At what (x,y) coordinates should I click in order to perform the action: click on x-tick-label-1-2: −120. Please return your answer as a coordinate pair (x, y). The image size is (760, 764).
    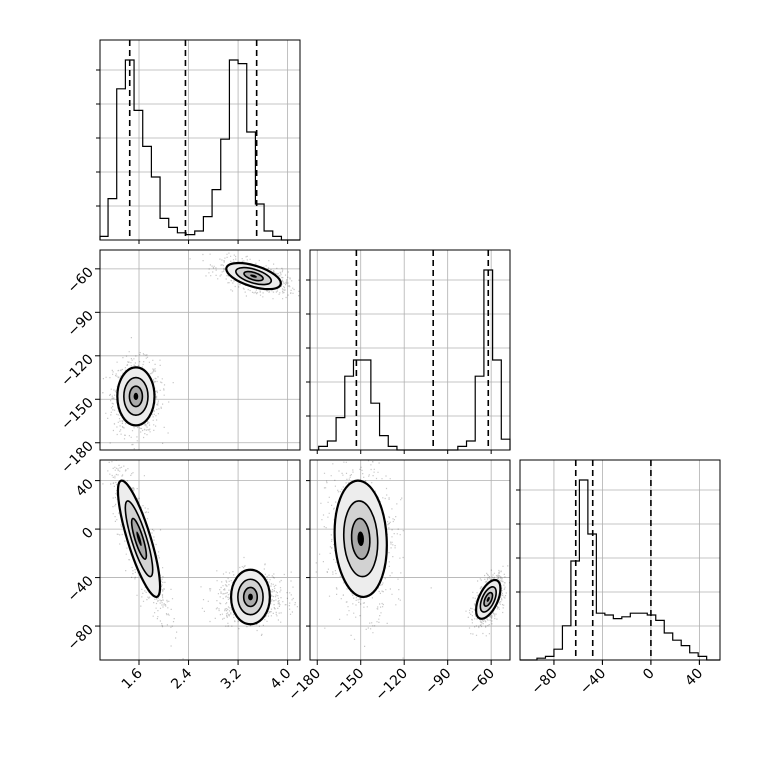
    Looking at the image, I should click on (392, 685).